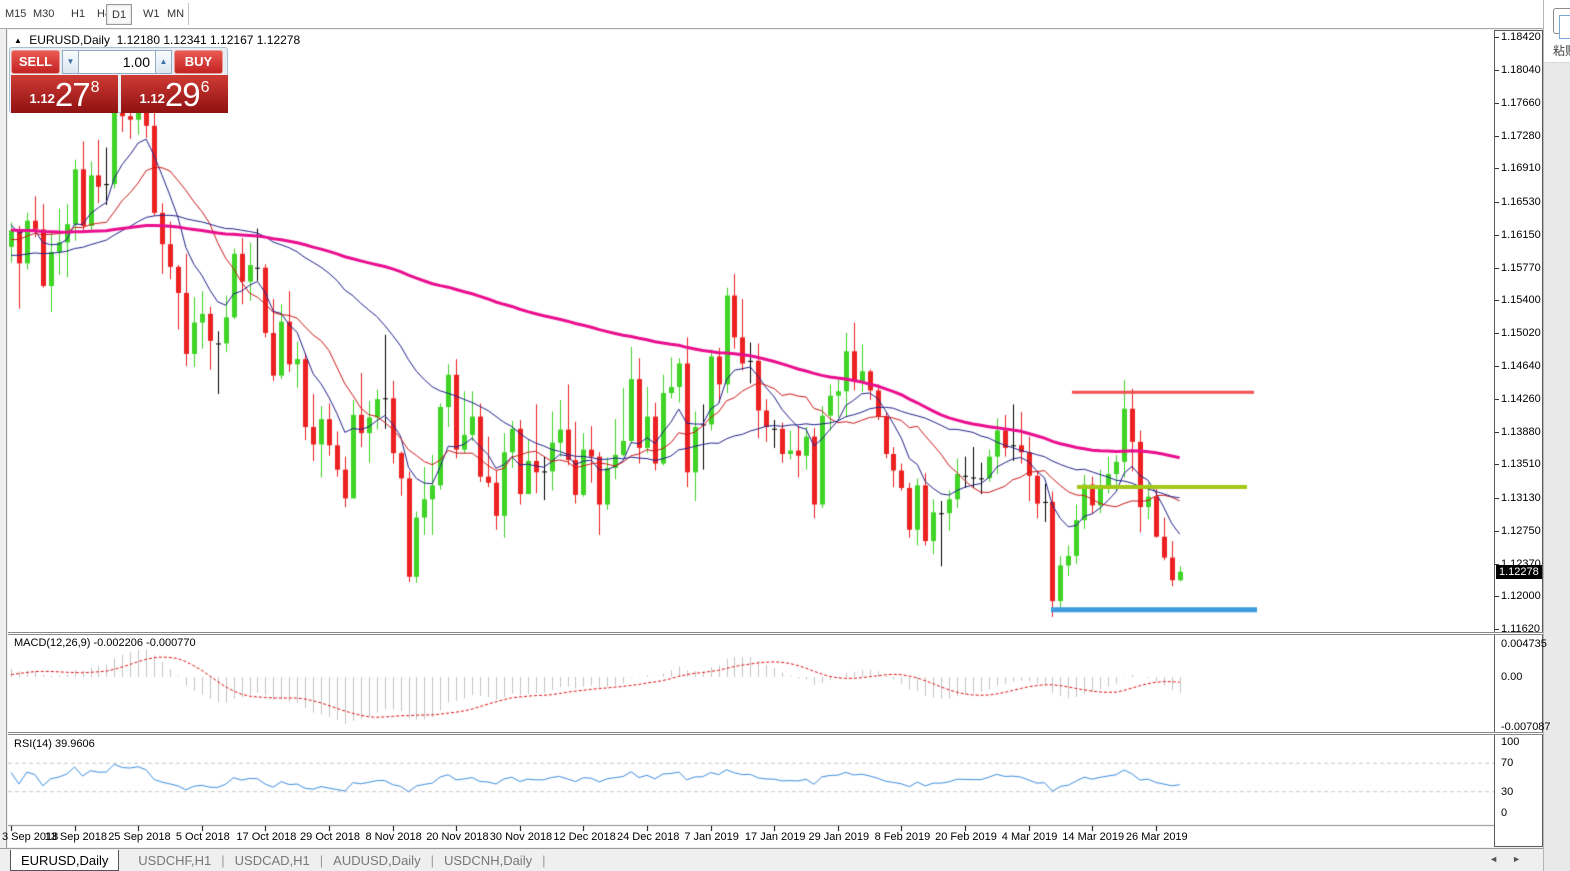  I want to click on volume-stepper: ▼ ▲, so click(117, 62).